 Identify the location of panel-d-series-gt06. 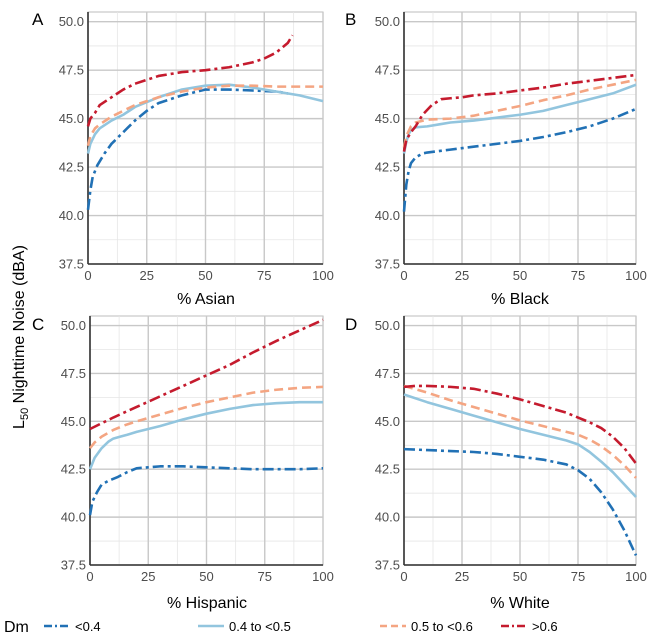
(520, 424).